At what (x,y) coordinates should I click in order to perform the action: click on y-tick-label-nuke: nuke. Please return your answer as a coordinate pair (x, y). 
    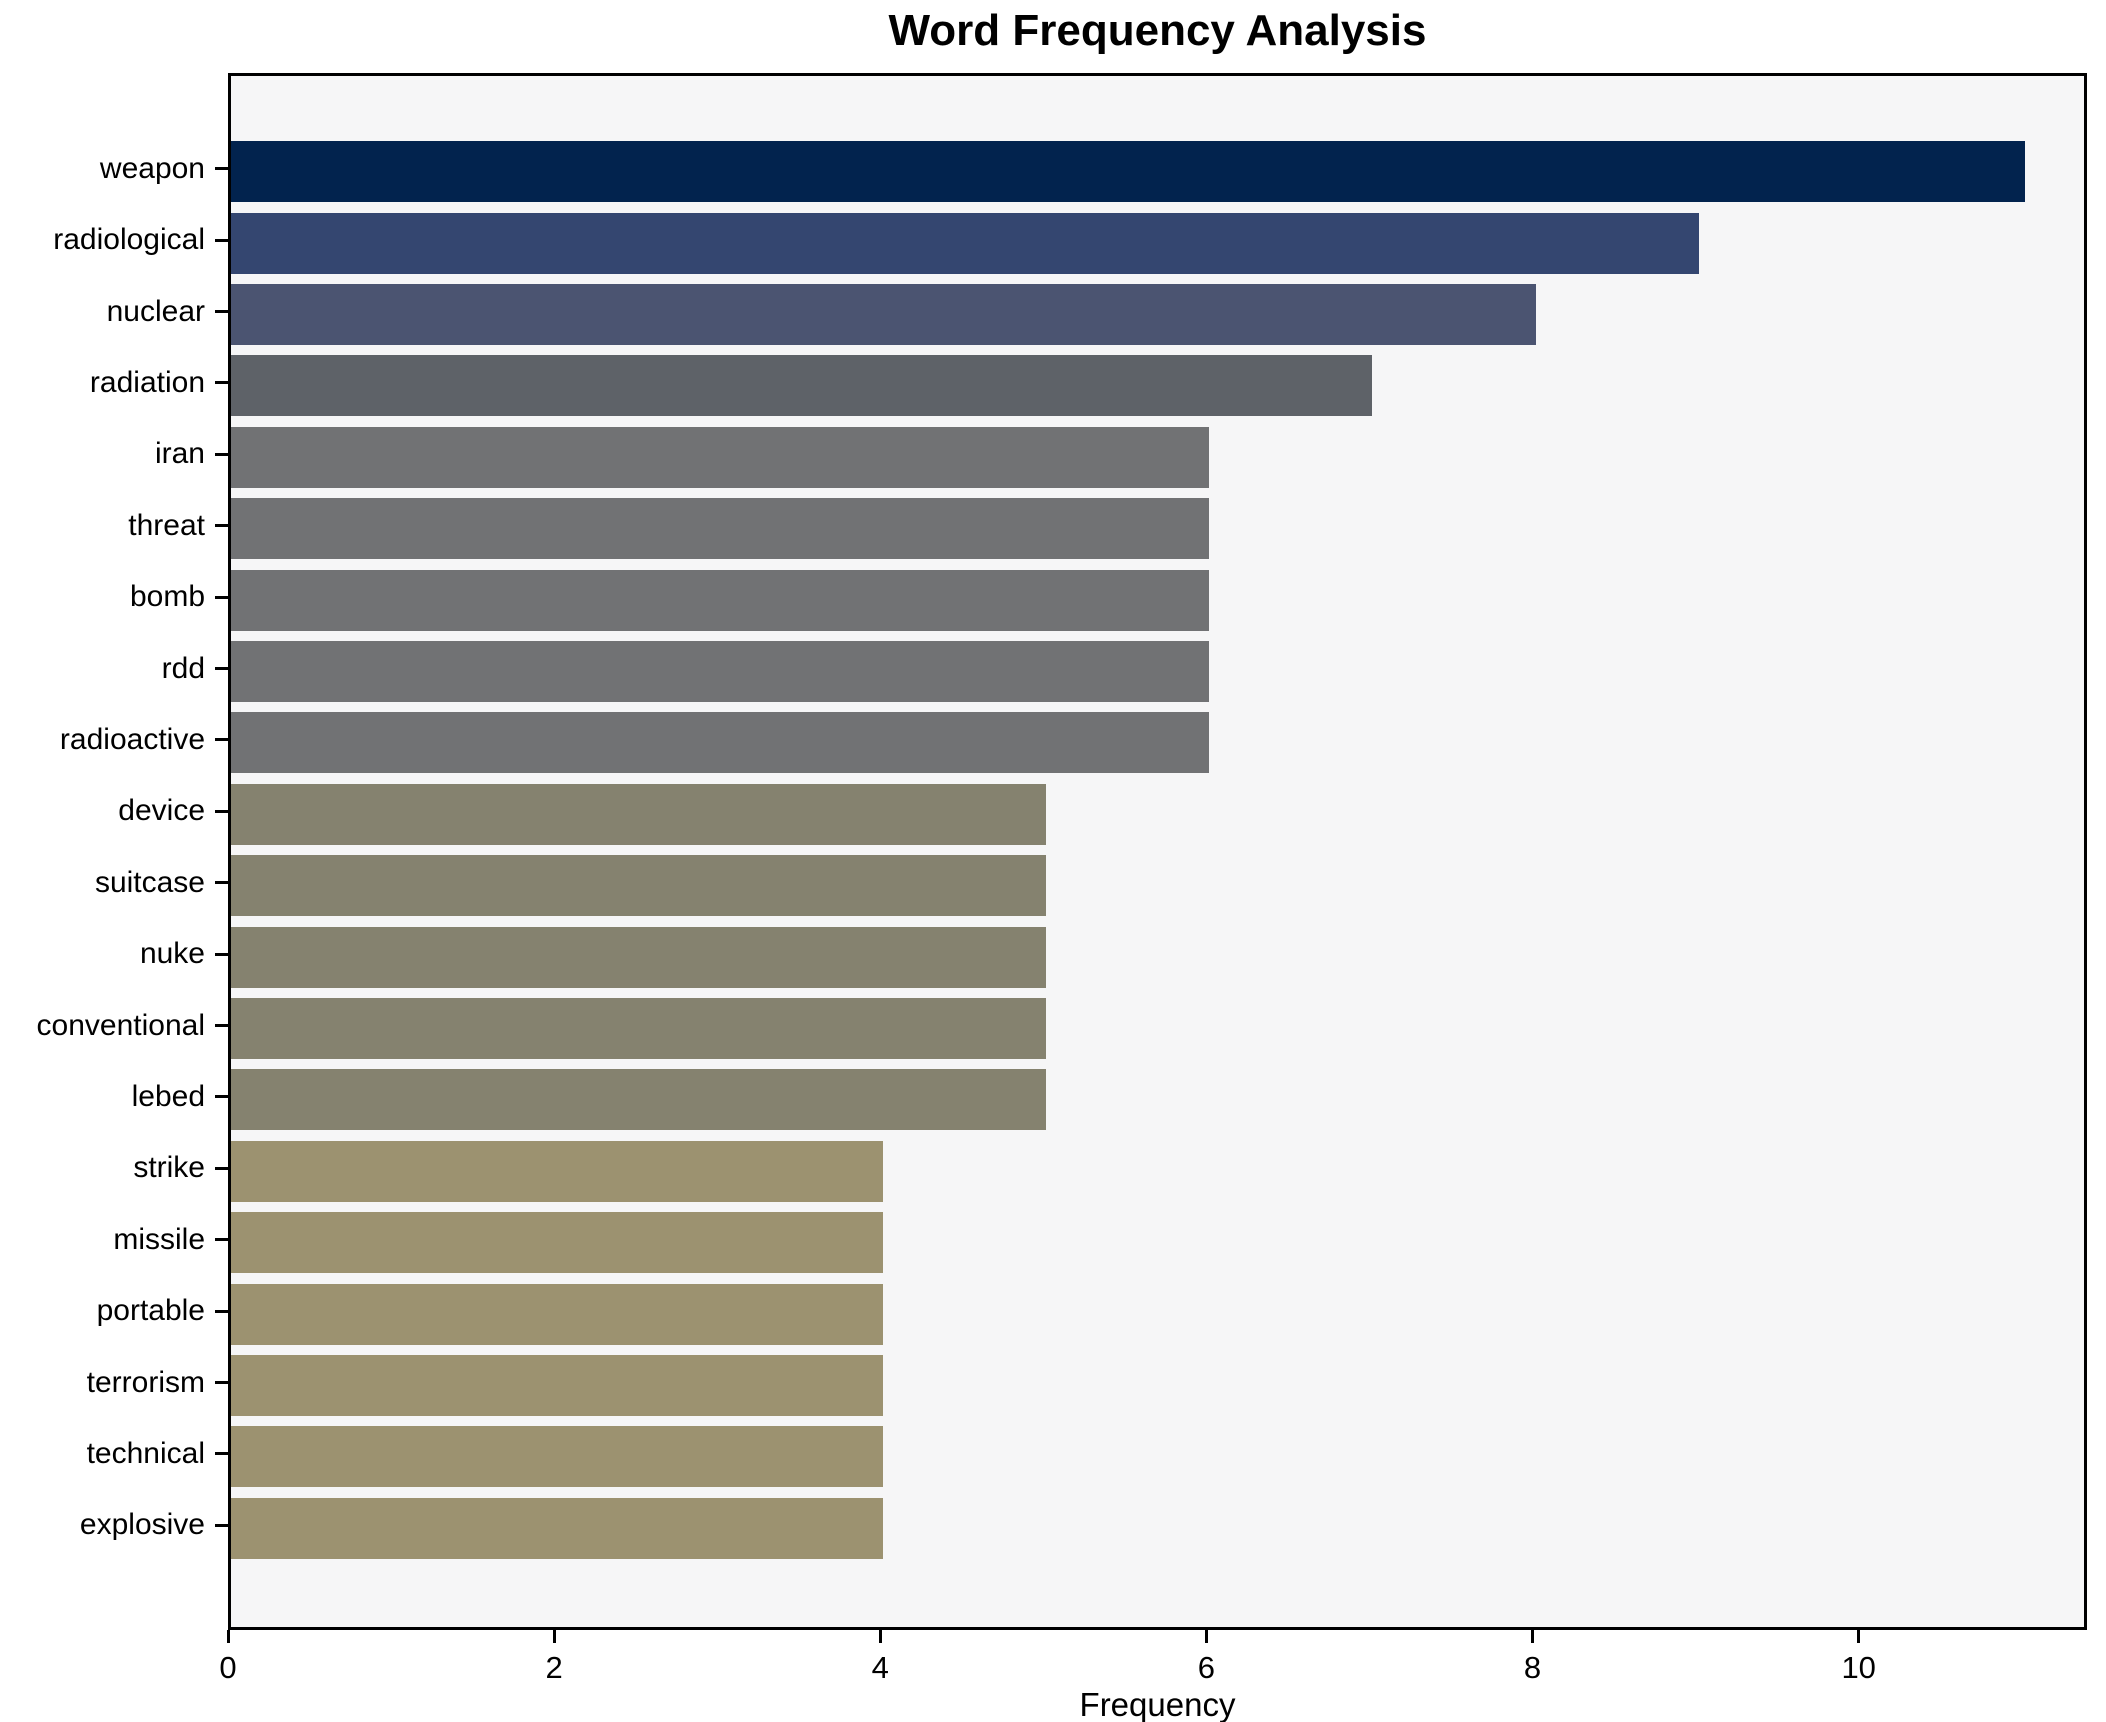
    Looking at the image, I should click on (172, 954).